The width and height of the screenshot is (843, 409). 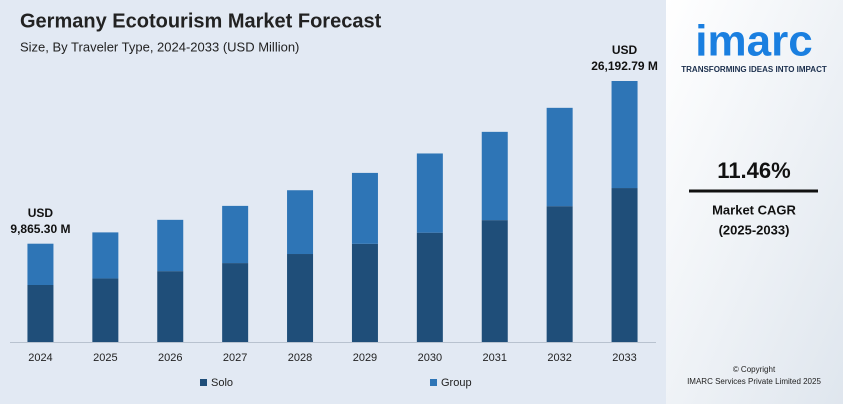 What do you see at coordinates (559, 358) in the screenshot?
I see `x-tick-label: 2032` at bounding box center [559, 358].